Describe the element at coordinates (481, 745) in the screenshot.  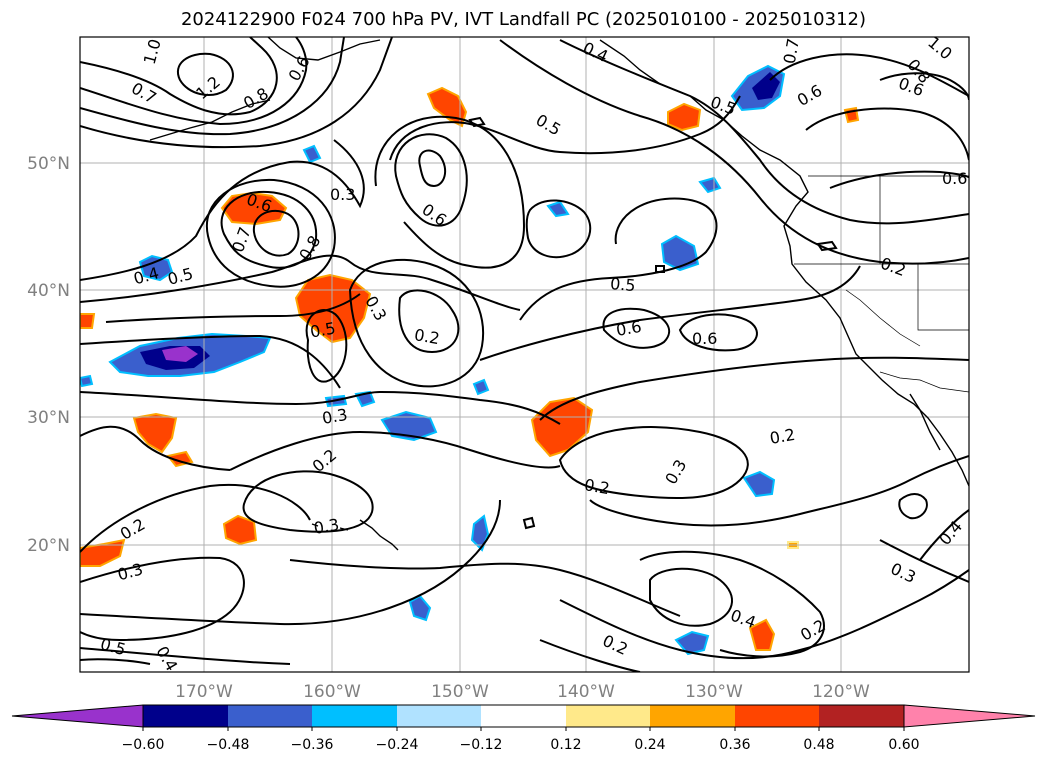
I see `colorbar-tick: −0.12` at that location.